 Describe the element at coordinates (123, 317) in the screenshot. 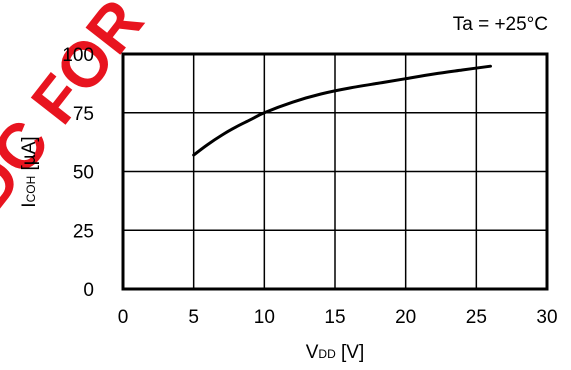

I see `x-tick-label: 0` at that location.